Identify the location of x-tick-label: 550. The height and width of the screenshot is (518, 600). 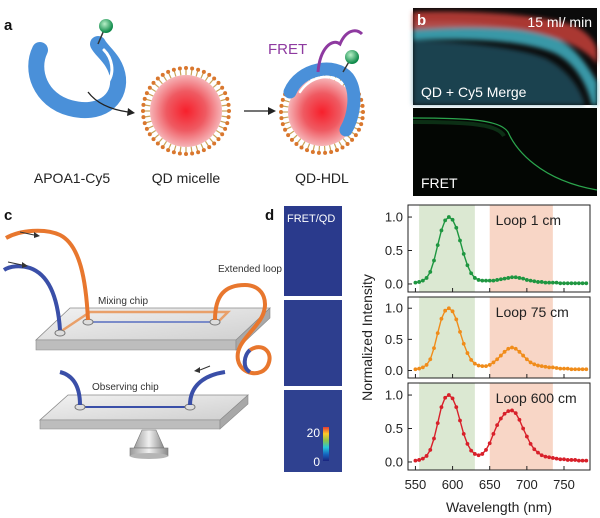
(416, 484).